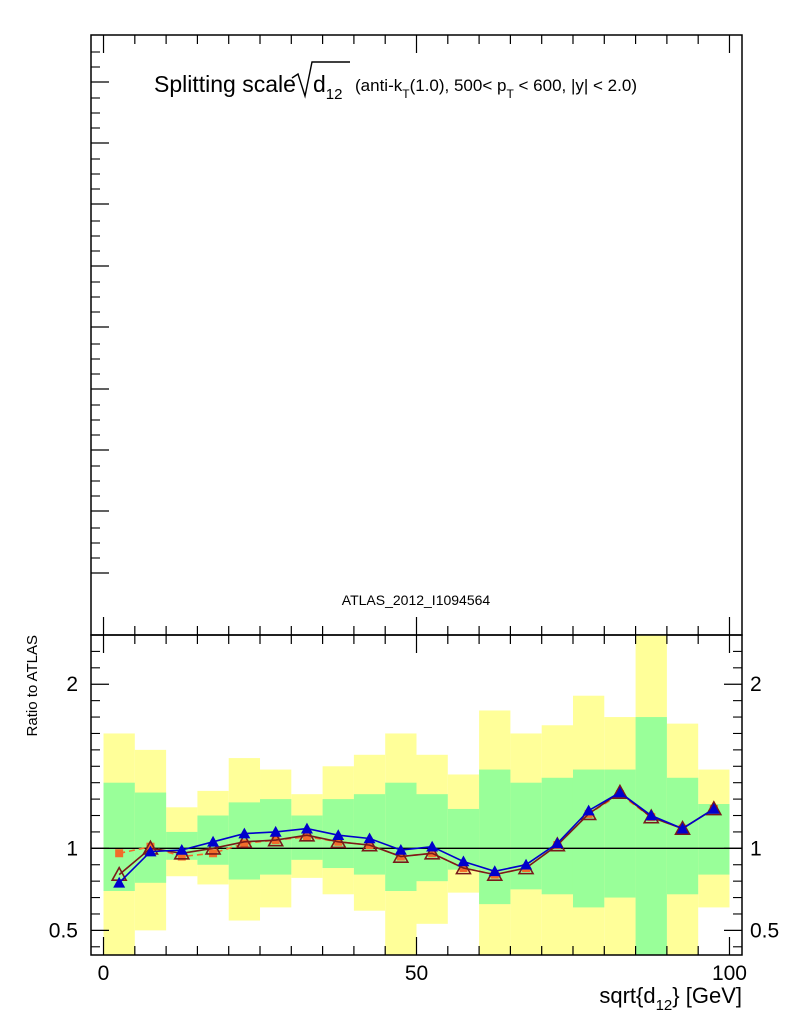  Describe the element at coordinates (416, 600) in the screenshot. I see `analysis-label: ATLAS_2012_I1094564` at that location.